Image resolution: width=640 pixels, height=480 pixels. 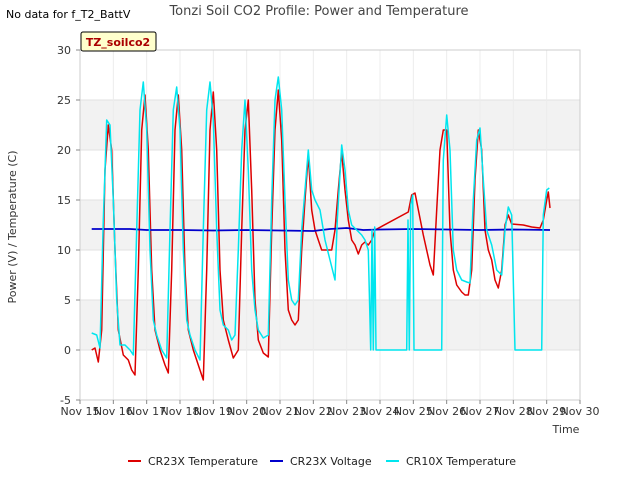 I want to click on y-tick-label: 5, so click(x=67, y=300).